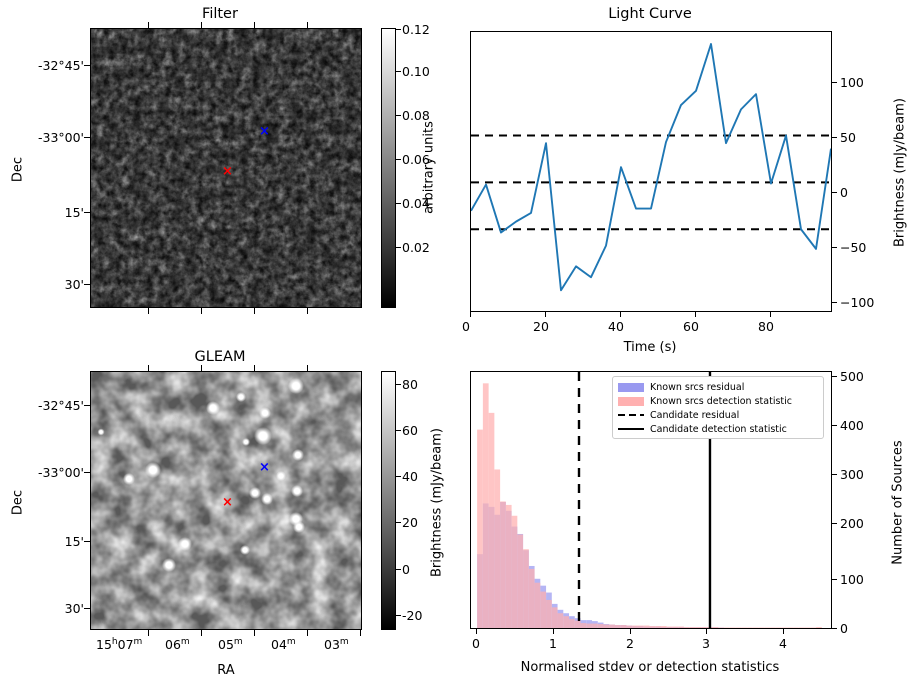 The width and height of the screenshot is (907, 699). Describe the element at coordinates (466, 326) in the screenshot. I see `lc-xtick-0: 0` at that location.